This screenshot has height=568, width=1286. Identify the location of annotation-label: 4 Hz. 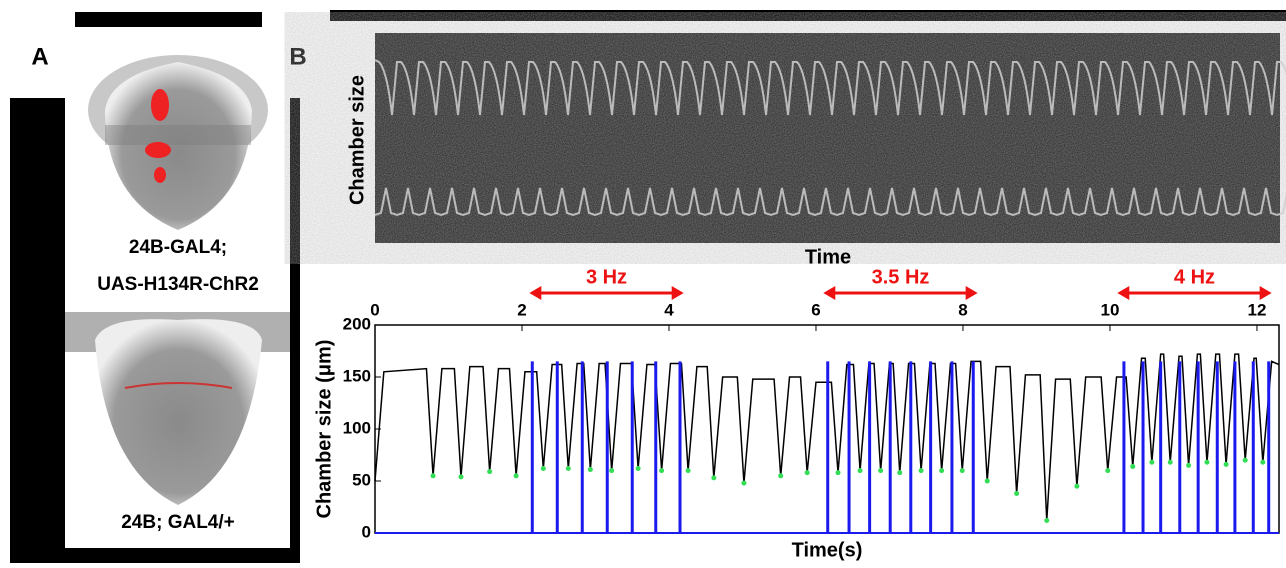
(1194, 277).